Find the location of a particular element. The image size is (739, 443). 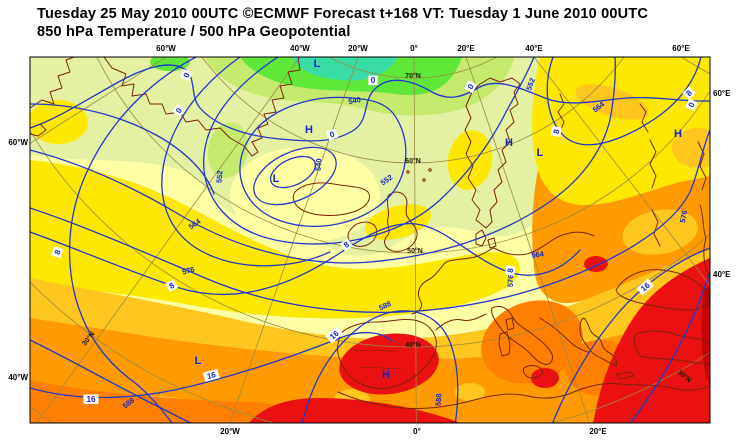

coastline-north-africa is located at coordinates (523, 396).